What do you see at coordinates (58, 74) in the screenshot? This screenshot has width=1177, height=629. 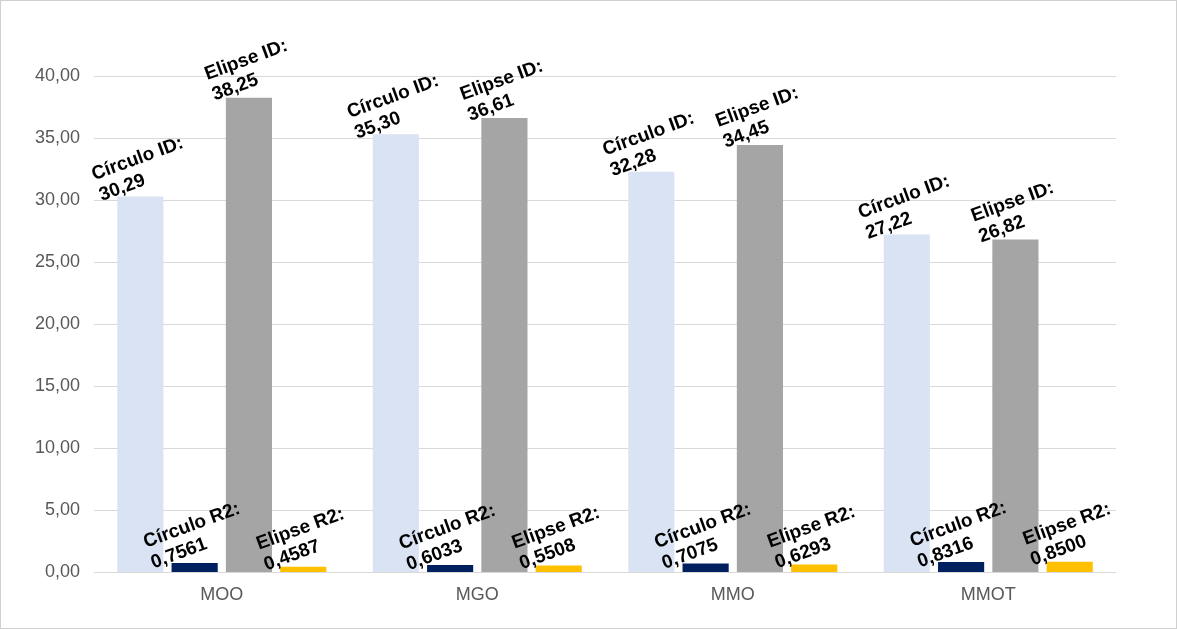 I see `y-tick-label: 40,00` at bounding box center [58, 74].